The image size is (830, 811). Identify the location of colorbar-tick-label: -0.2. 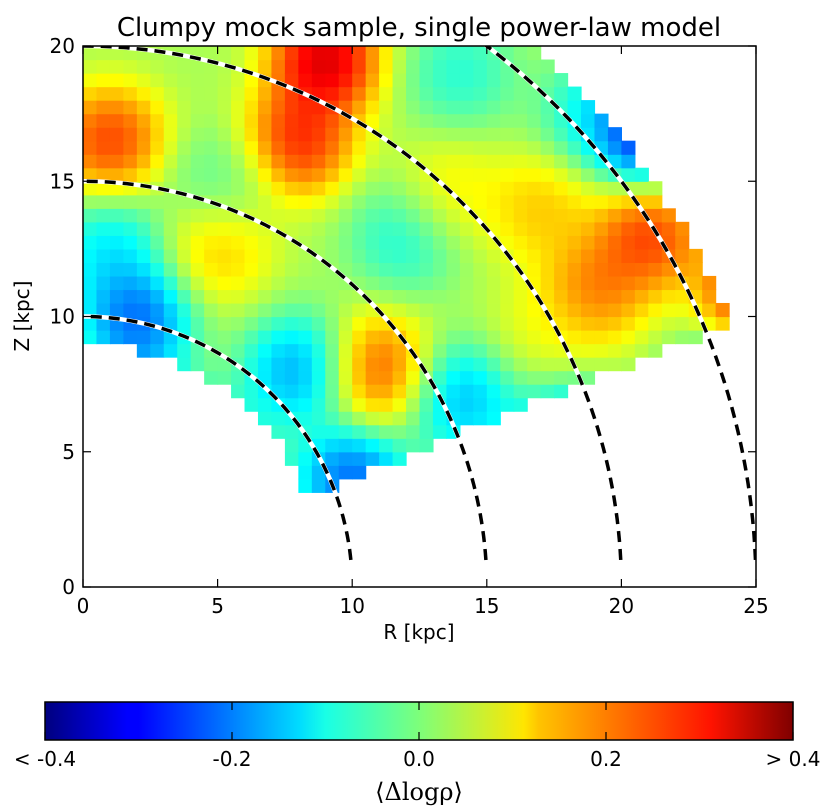
(231, 759).